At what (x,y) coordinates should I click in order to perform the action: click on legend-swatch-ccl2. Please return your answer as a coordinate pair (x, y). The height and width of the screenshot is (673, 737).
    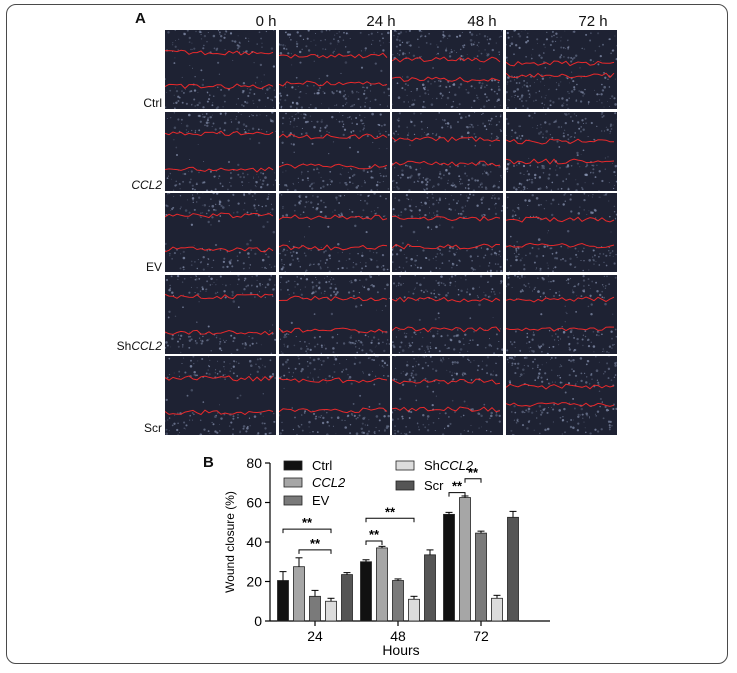
    Looking at the image, I should click on (293, 482).